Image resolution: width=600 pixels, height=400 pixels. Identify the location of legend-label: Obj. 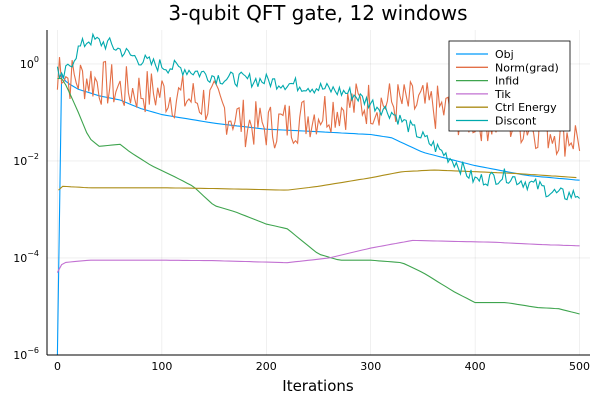
(504, 54).